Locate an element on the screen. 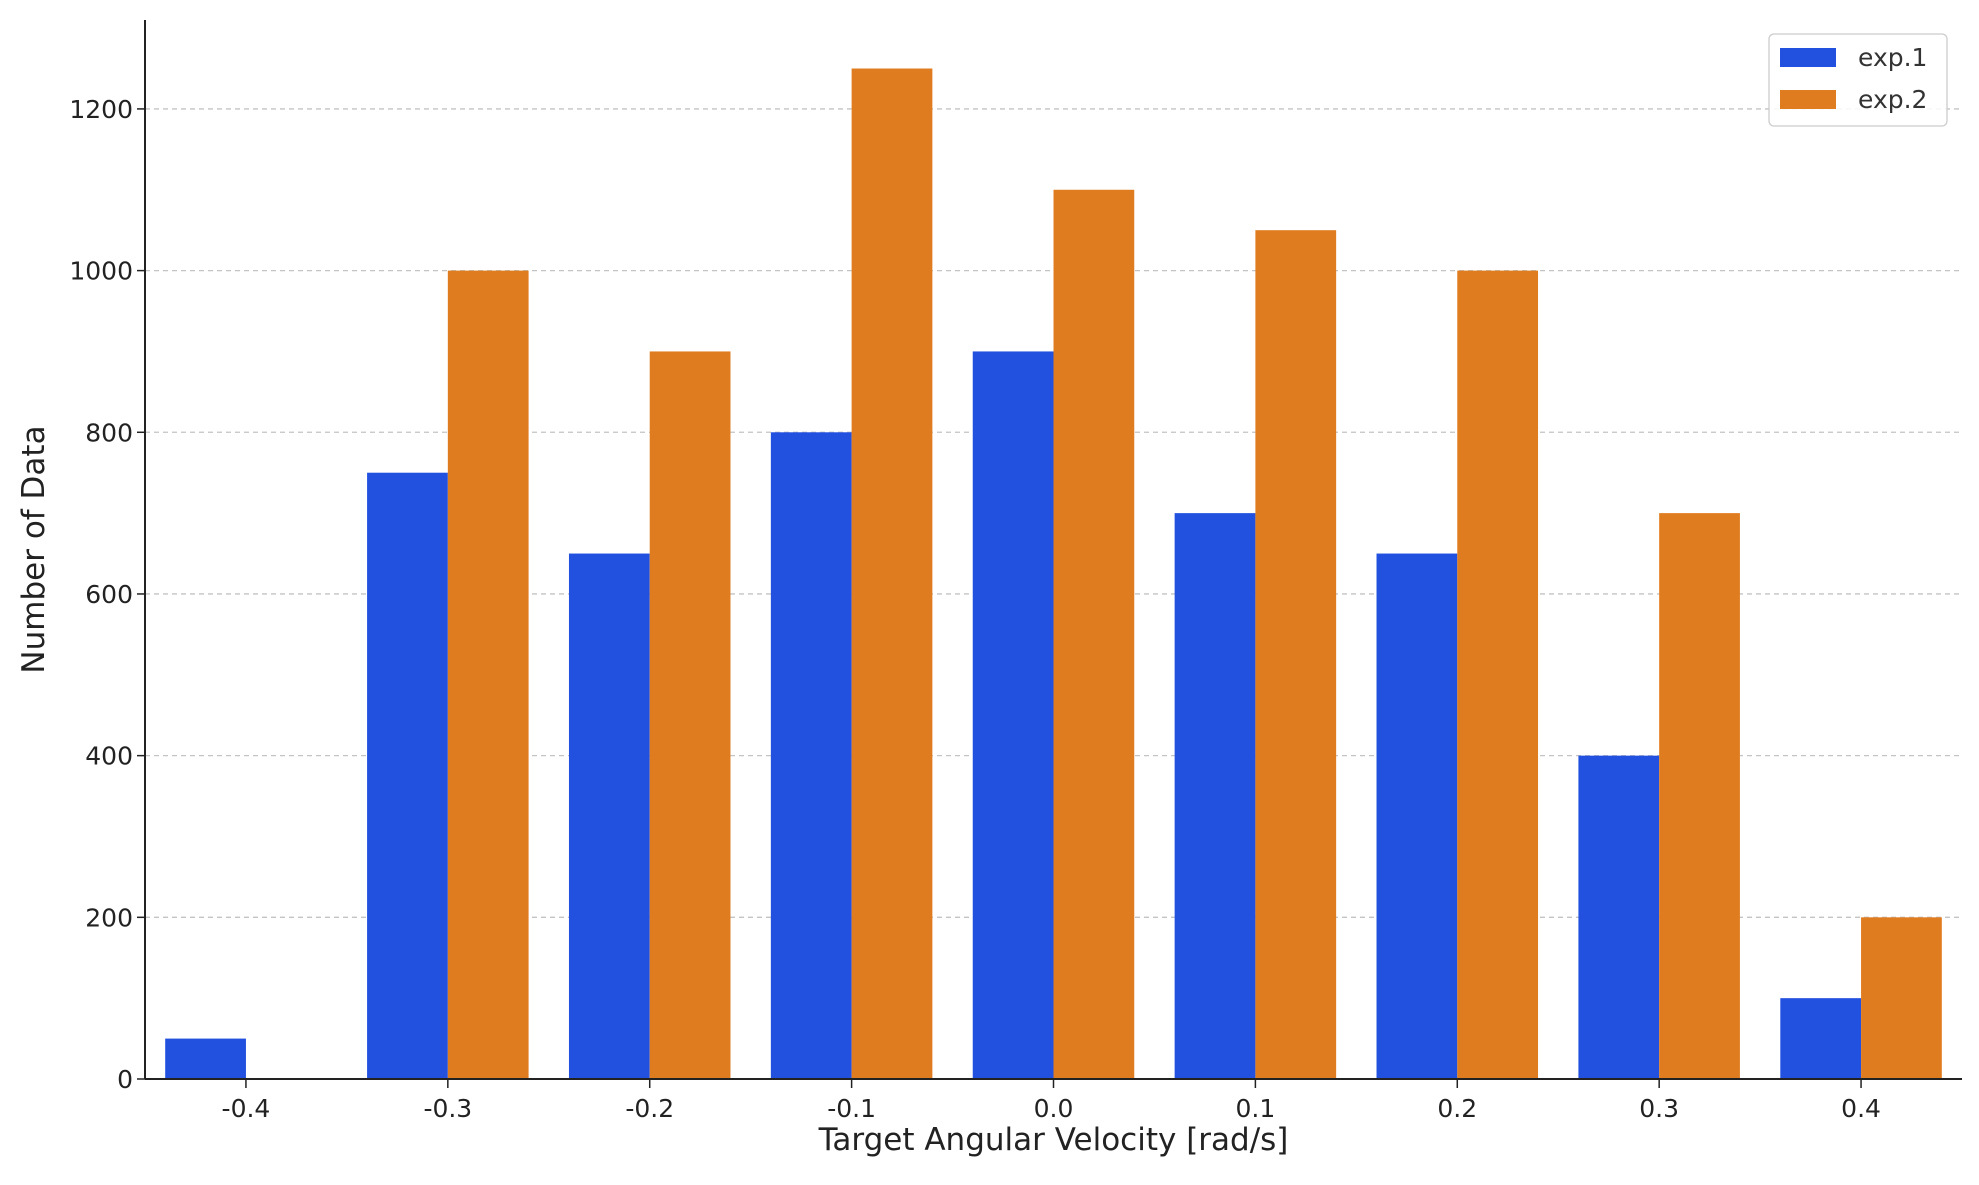  bar-exp1-0.4 is located at coordinates (1821, 1038).